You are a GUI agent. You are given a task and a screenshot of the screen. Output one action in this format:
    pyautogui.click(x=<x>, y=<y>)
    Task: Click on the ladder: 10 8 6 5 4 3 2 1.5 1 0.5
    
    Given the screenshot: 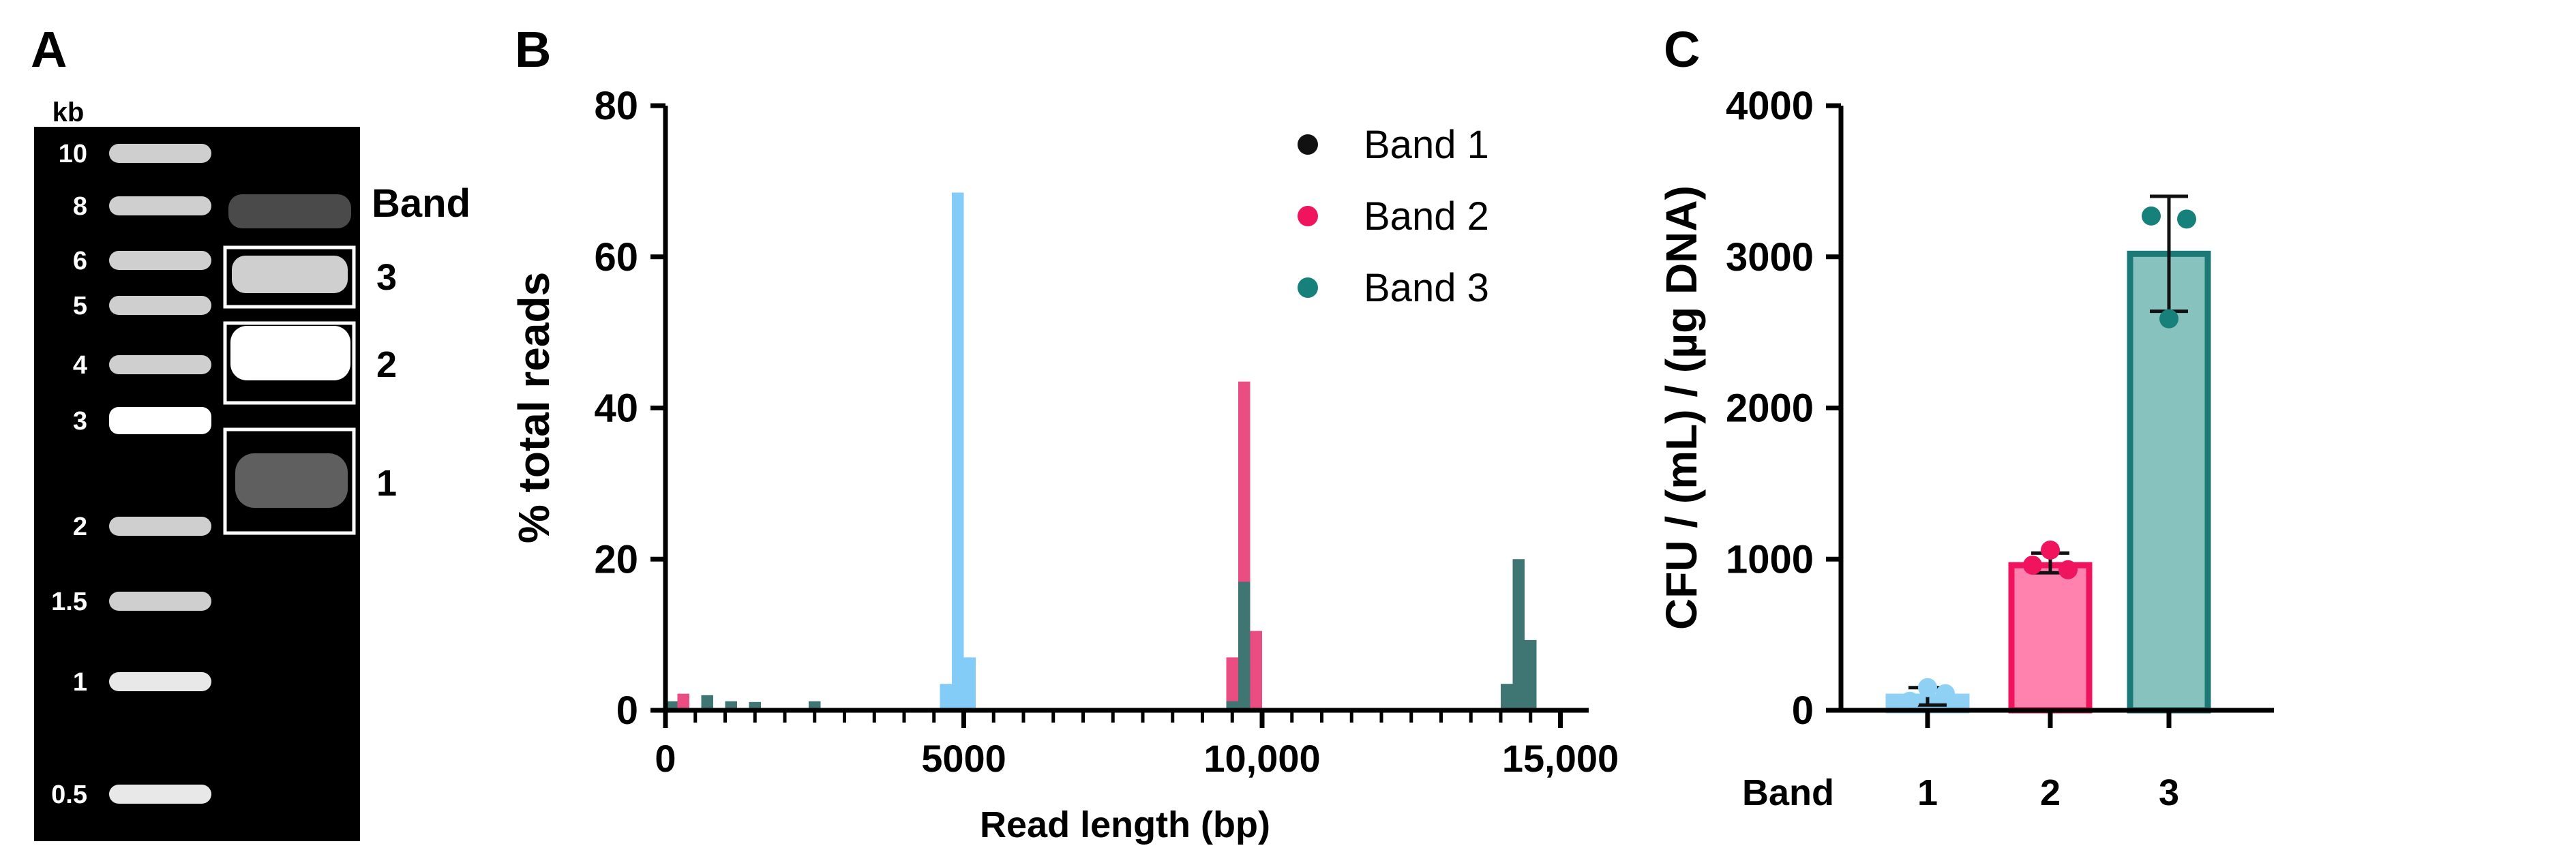 What is the action you would take?
    pyautogui.click(x=131, y=475)
    